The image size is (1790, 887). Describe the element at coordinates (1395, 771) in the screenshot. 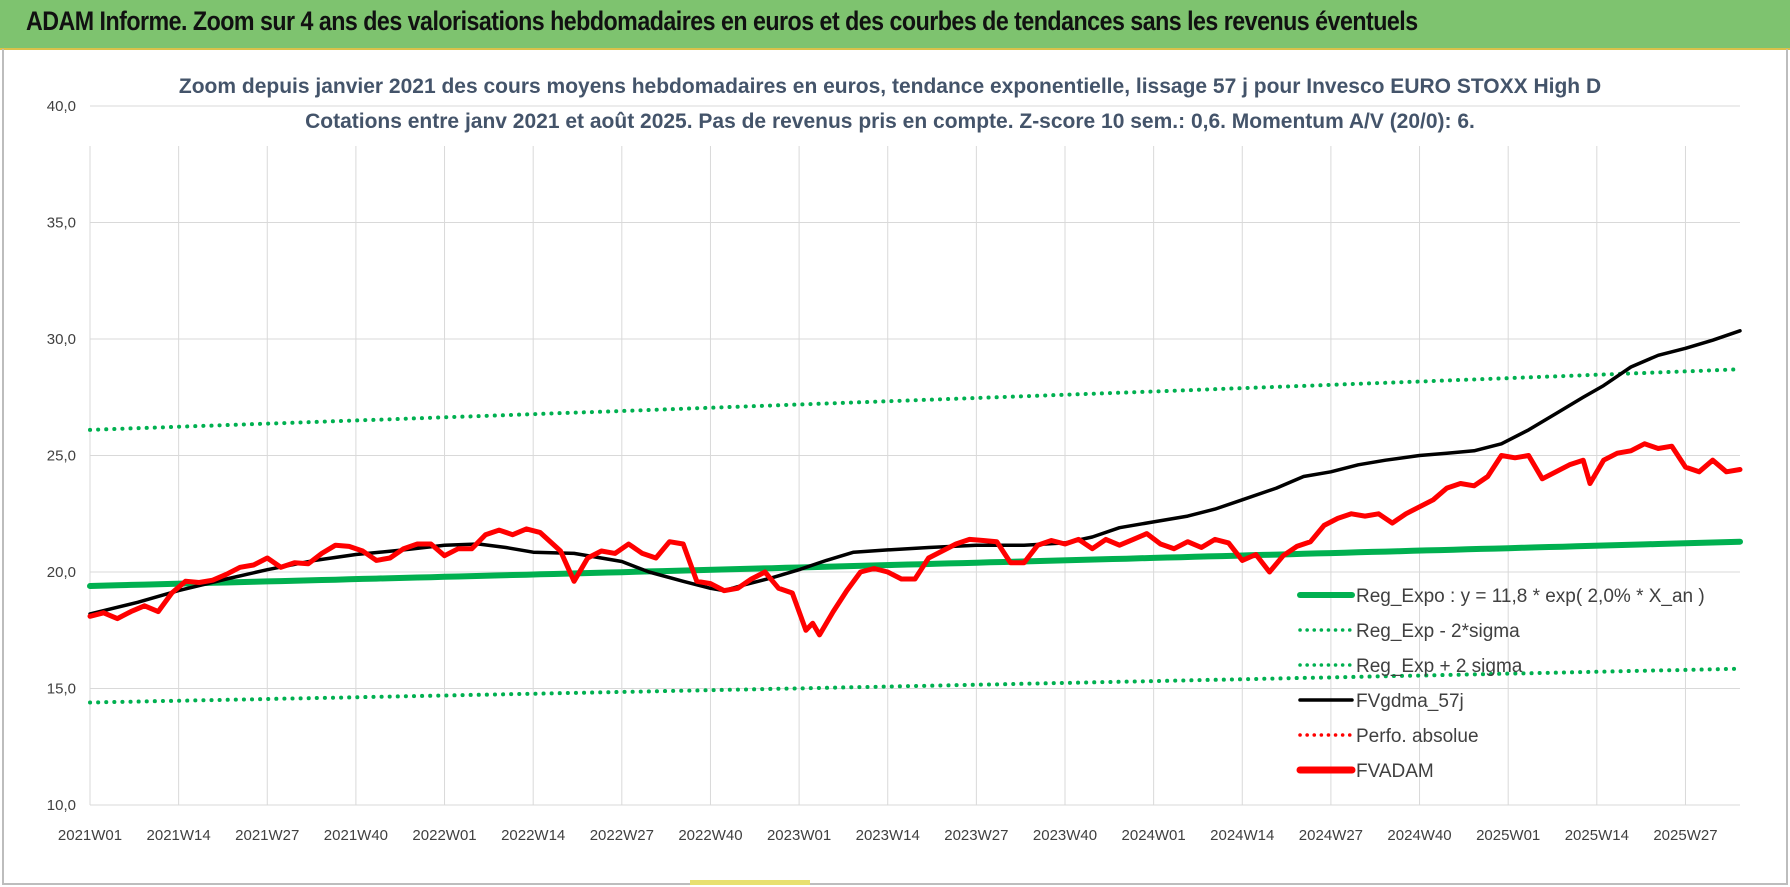

I see `legend-label-fvadam: FVADAM` at that location.